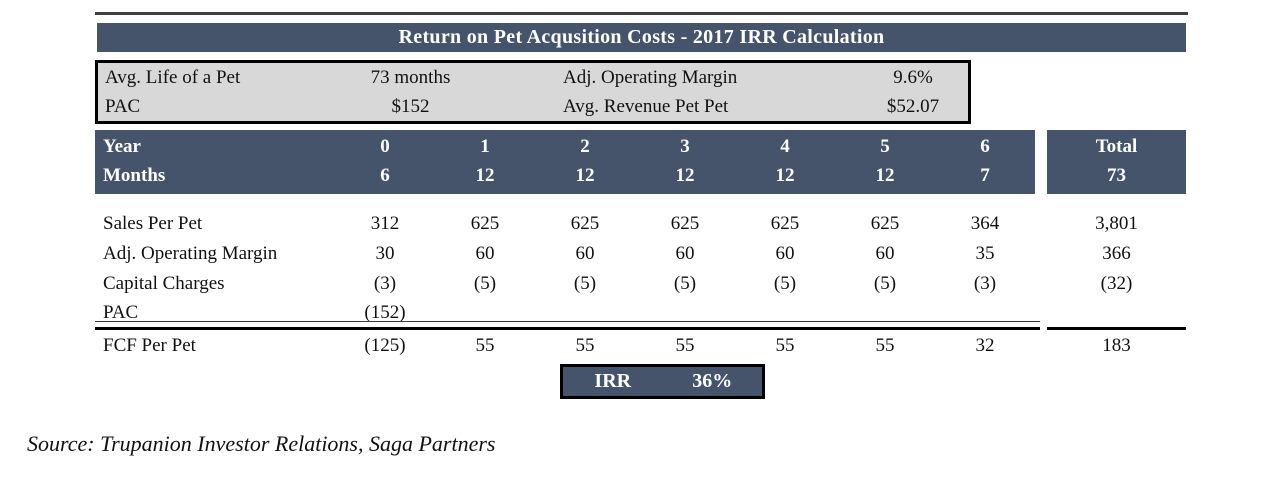 The height and width of the screenshot is (484, 1264). What do you see at coordinates (1116, 328) in the screenshot?
I see `fcf-top-rule-total` at bounding box center [1116, 328].